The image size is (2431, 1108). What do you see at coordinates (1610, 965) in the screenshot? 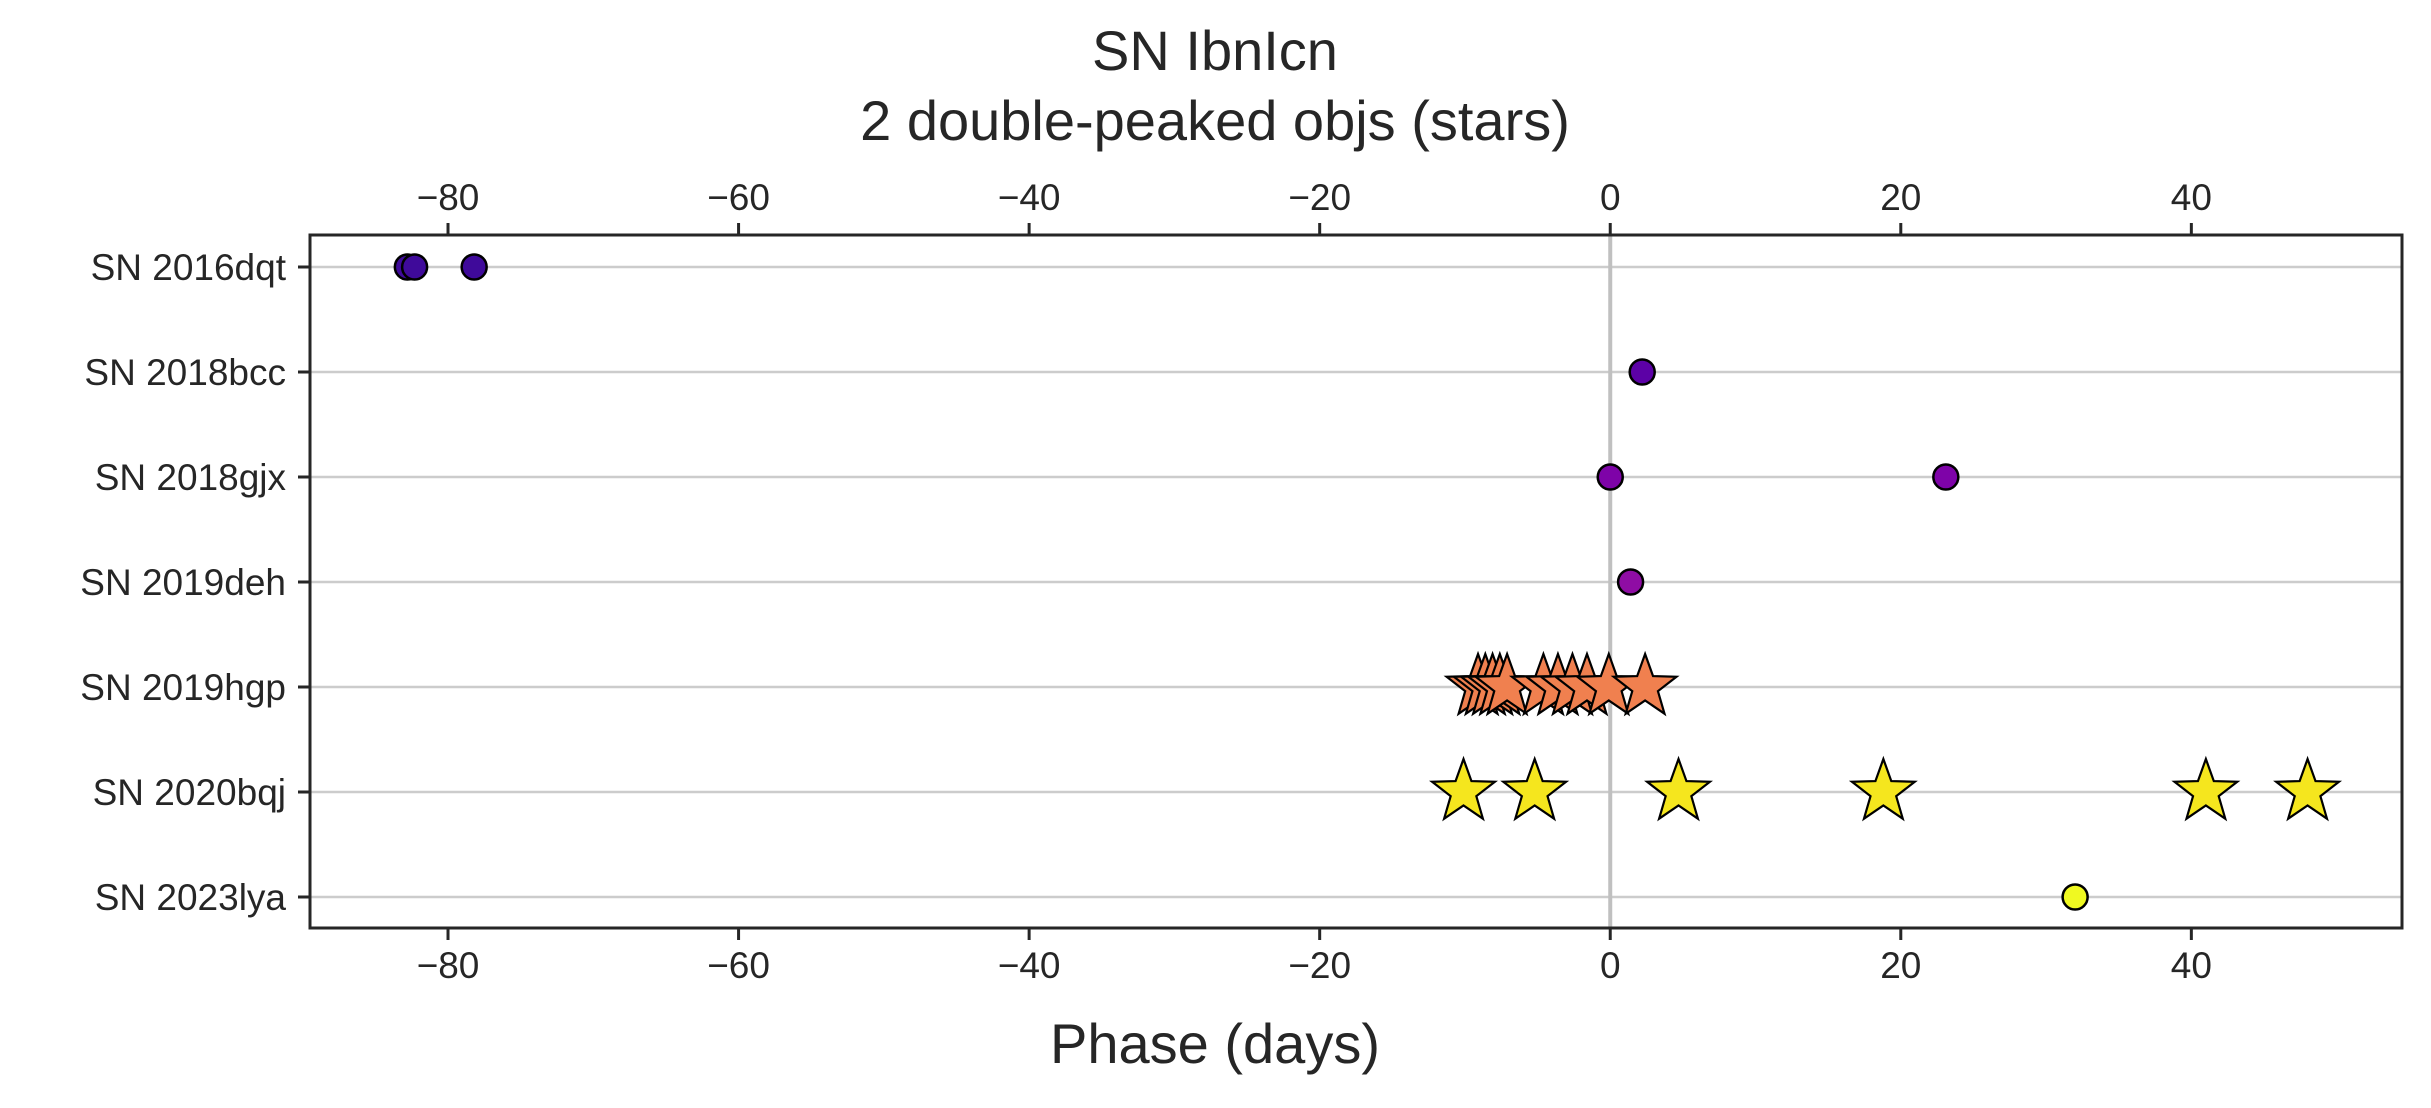
I see `x-tick-label-bottom: 0` at bounding box center [1610, 965].